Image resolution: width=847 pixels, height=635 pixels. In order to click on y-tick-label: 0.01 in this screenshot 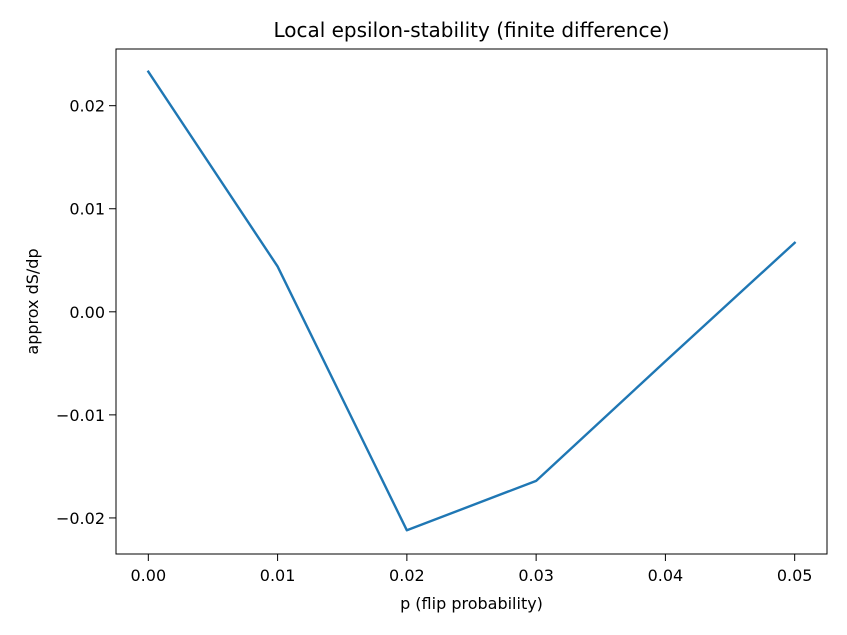, I will do `click(87, 209)`.